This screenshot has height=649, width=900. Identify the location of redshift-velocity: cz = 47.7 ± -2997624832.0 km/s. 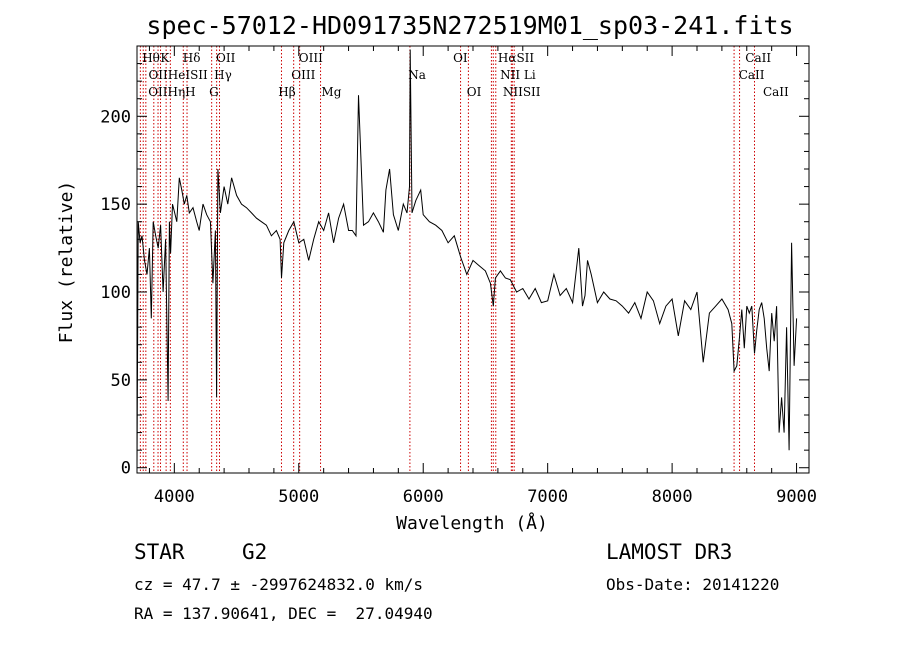
(278, 584).